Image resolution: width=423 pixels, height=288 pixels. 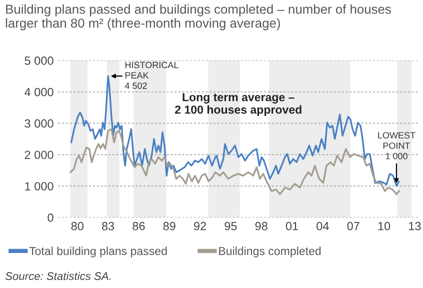 I want to click on x-tick-label: 95, so click(x=230, y=226).